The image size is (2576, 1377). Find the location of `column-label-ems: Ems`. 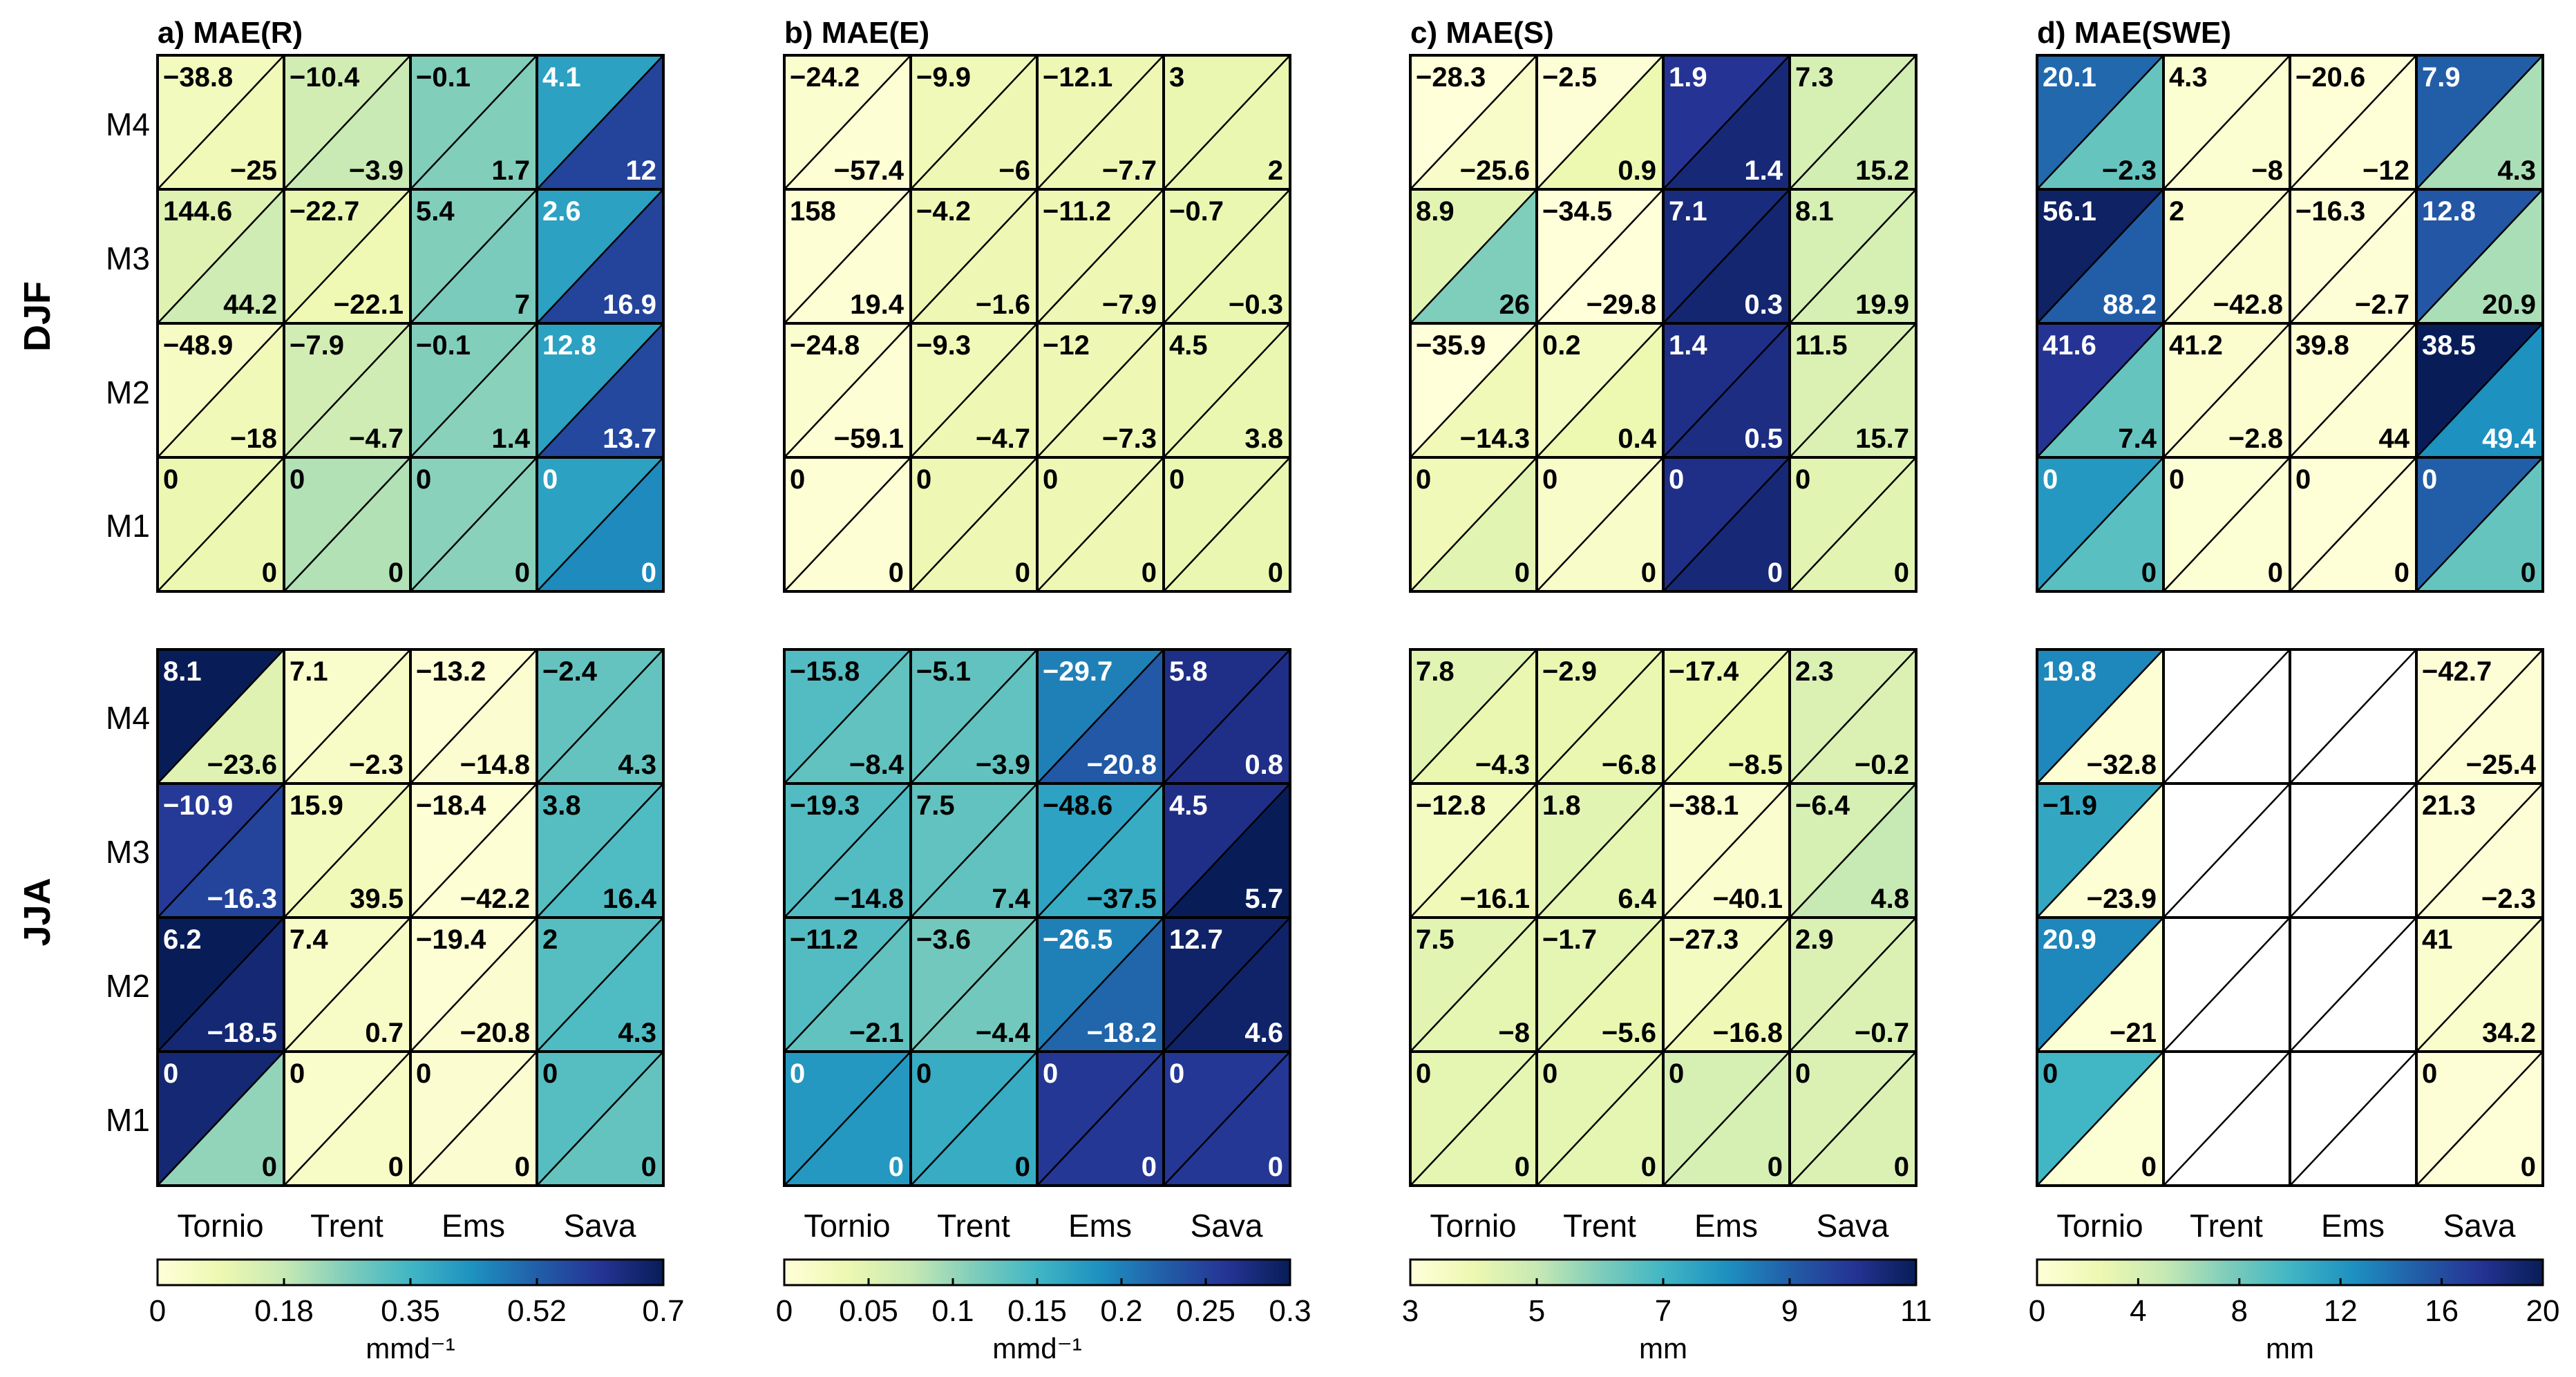

column-label-ems: Ems is located at coordinates (1100, 1226).